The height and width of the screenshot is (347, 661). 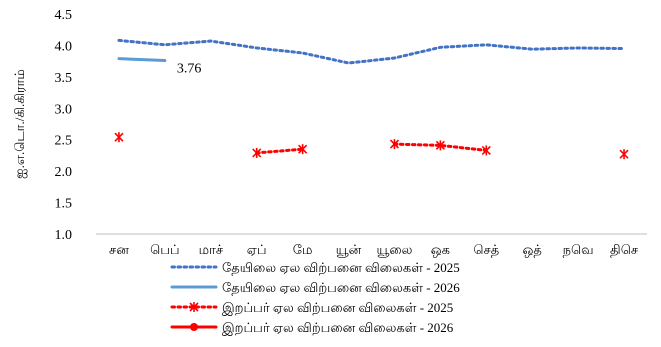 What do you see at coordinates (341, 267) in the screenshot?
I see `legend-label: தேயிலை ஏல விற்பனை விலைகள் - 2025` at bounding box center [341, 267].